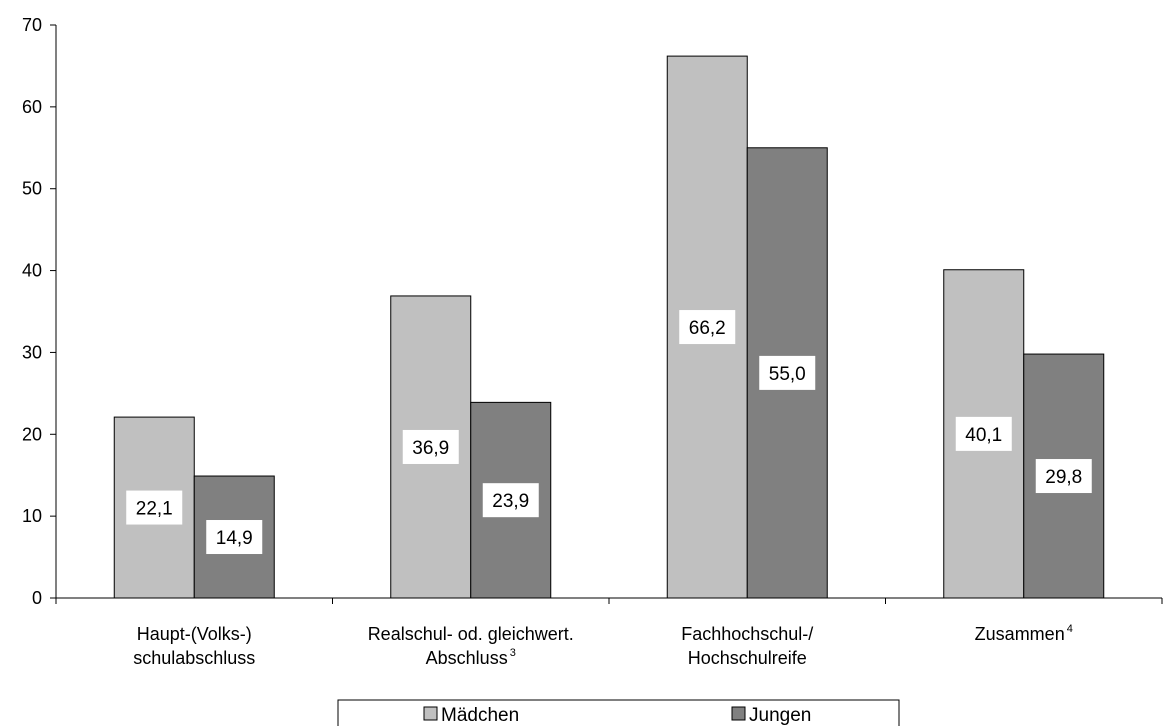  What do you see at coordinates (747, 658) in the screenshot?
I see `category-label: Hochschulreife` at bounding box center [747, 658].